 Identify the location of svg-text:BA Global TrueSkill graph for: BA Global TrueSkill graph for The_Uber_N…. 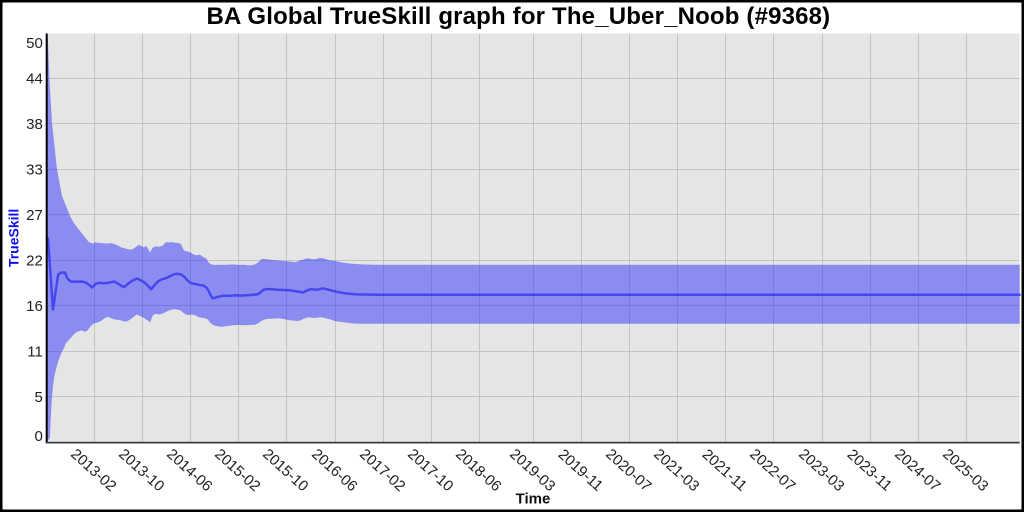
(518, 16).